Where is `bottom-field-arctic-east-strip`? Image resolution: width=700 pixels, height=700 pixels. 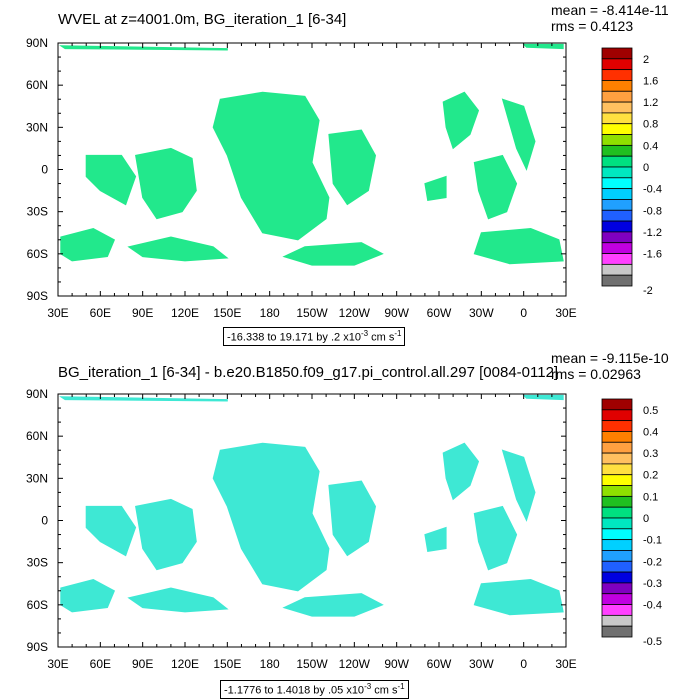 bottom-field-arctic-east-strip is located at coordinates (543, 397).